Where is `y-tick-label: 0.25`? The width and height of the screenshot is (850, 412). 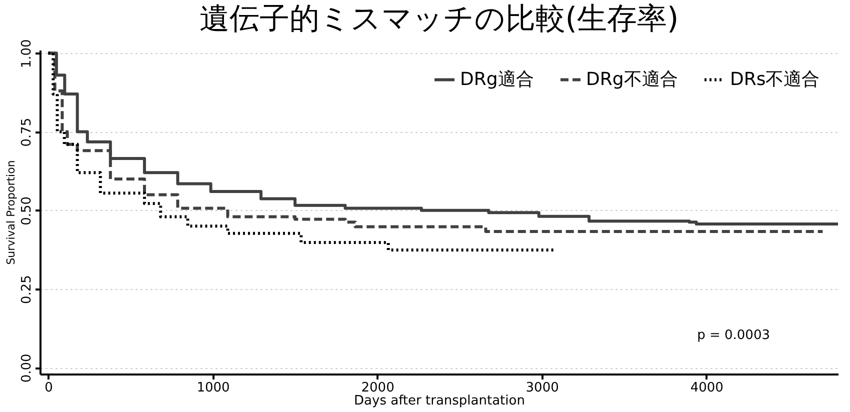
y-tick-label: 0.25 is located at coordinates (27, 289).